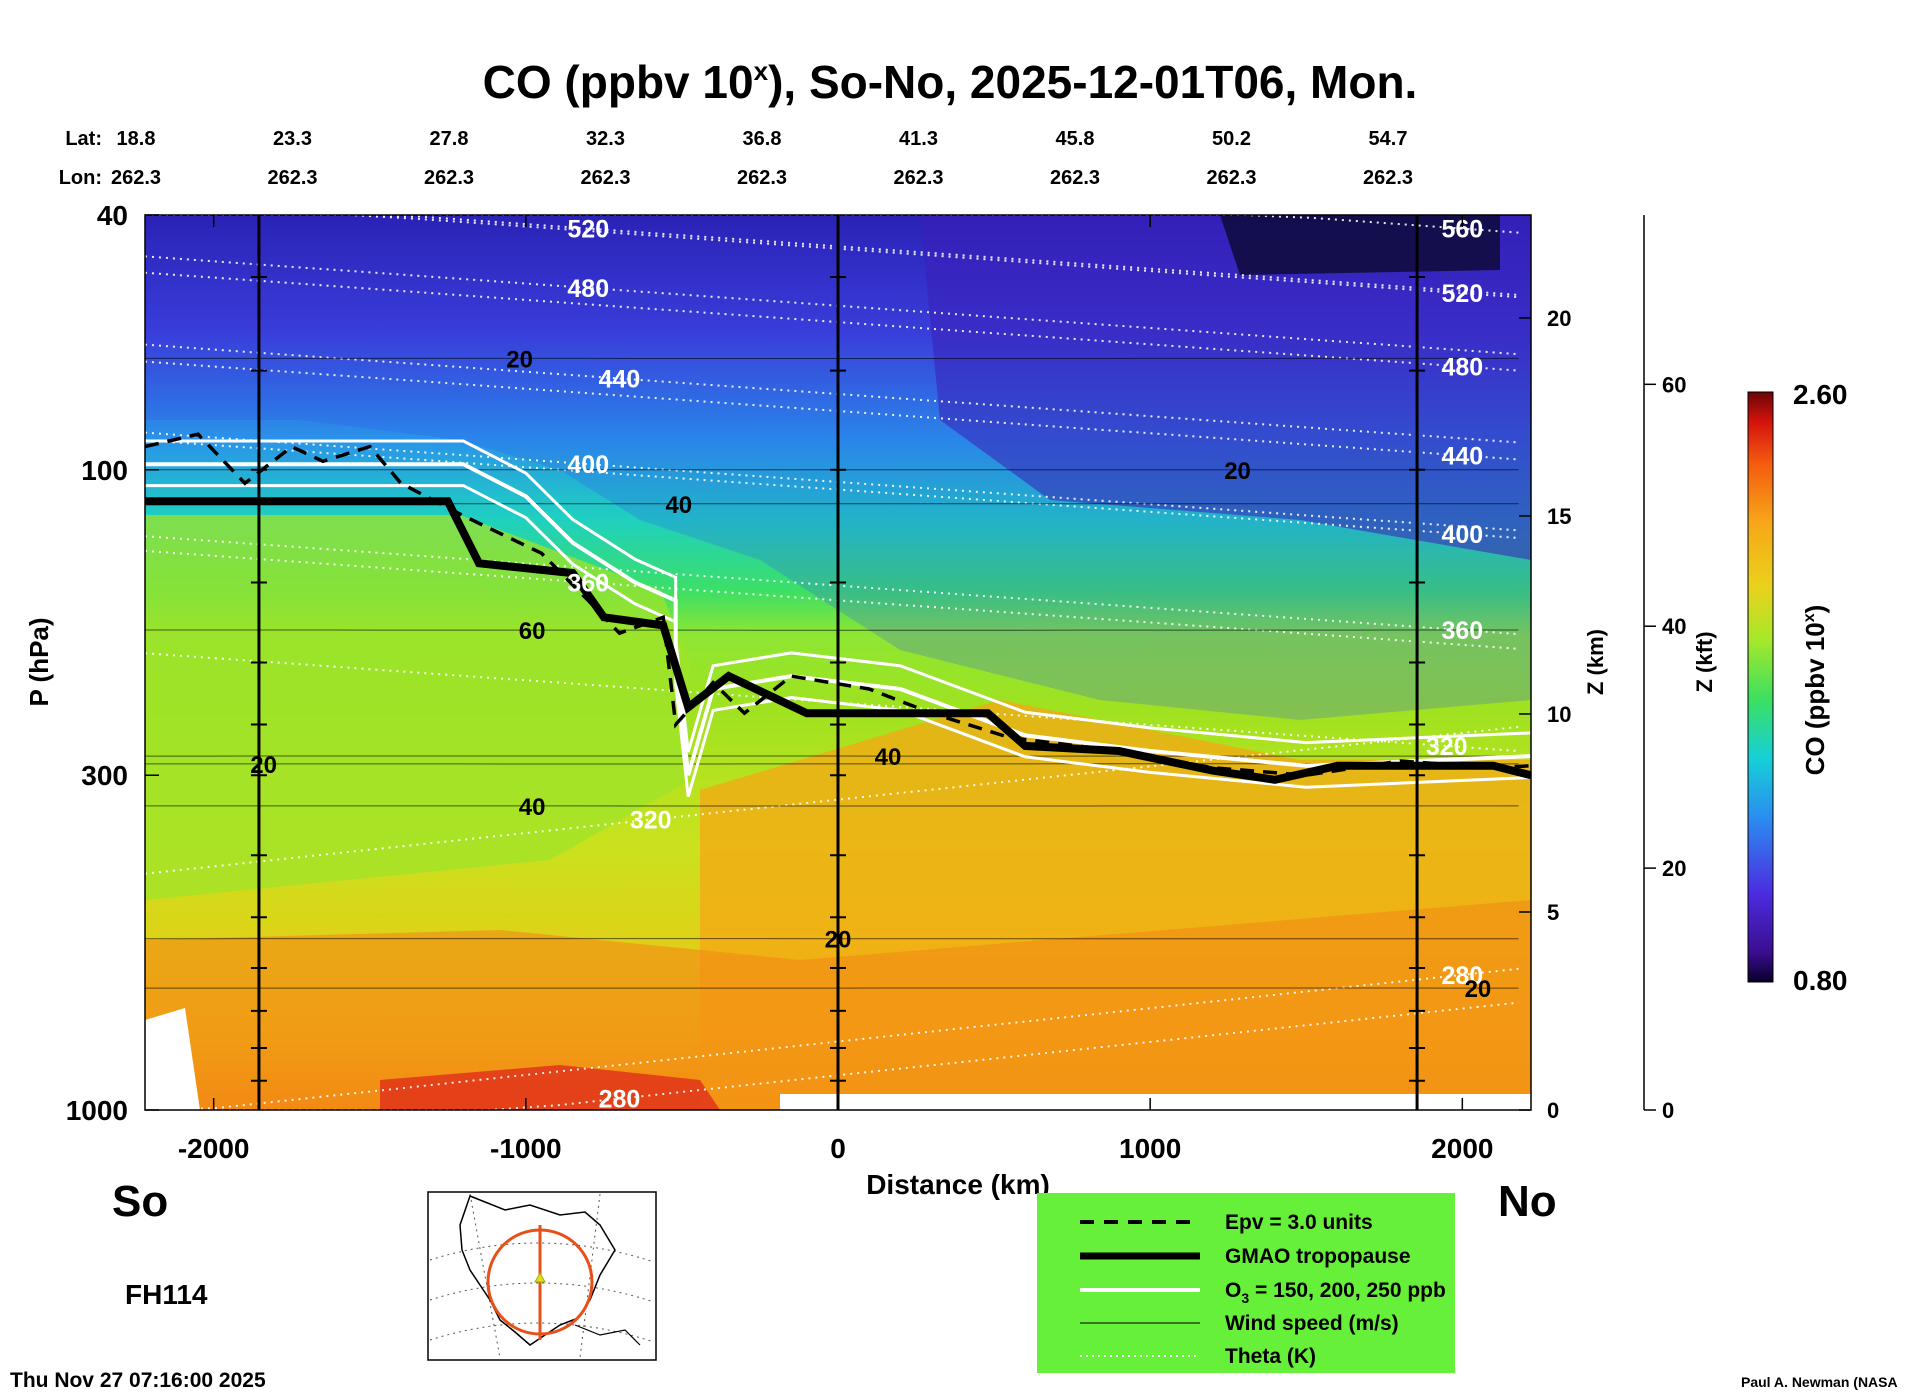 The width and height of the screenshot is (1926, 1394). What do you see at coordinates (1760, 687) in the screenshot?
I see `colorbar` at bounding box center [1760, 687].